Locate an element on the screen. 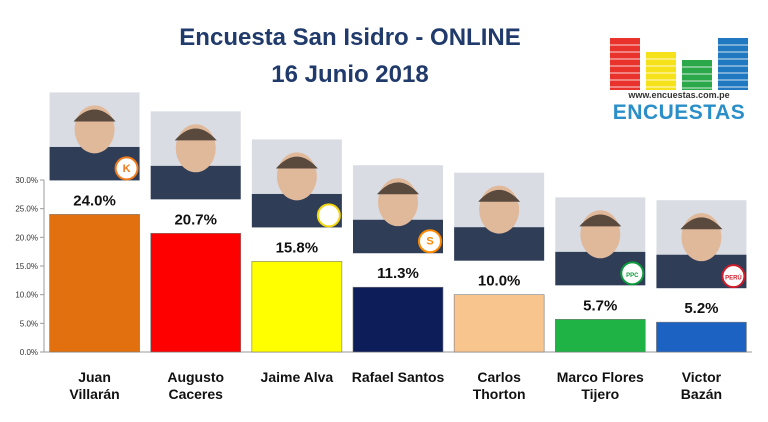  y-tick-label: 10.0% is located at coordinates (26, 295).